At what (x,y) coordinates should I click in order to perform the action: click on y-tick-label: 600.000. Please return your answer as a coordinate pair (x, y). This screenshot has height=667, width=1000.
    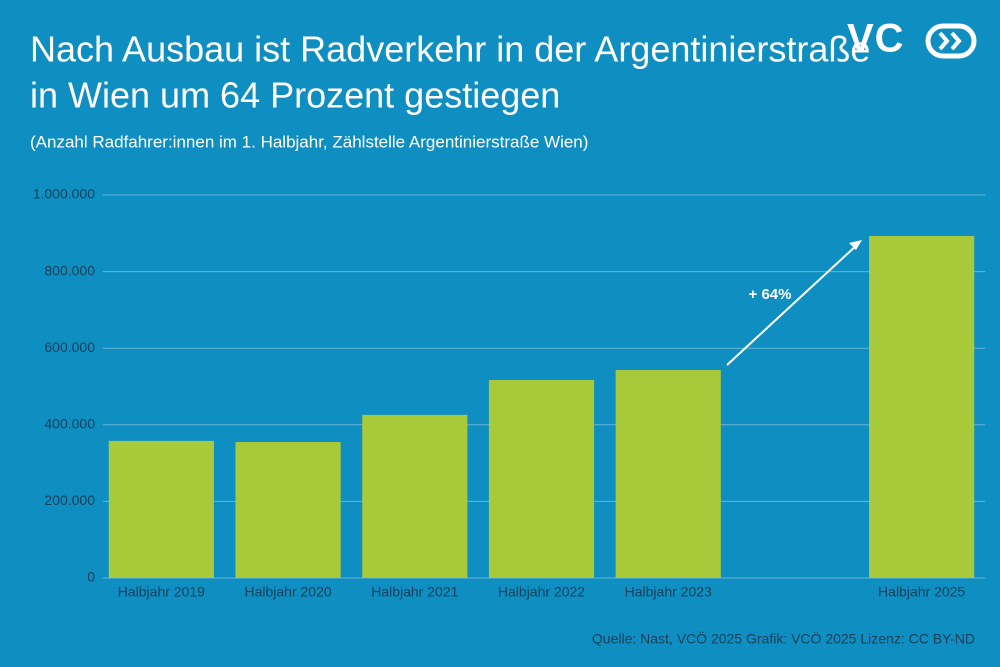
    Looking at the image, I should click on (69, 347).